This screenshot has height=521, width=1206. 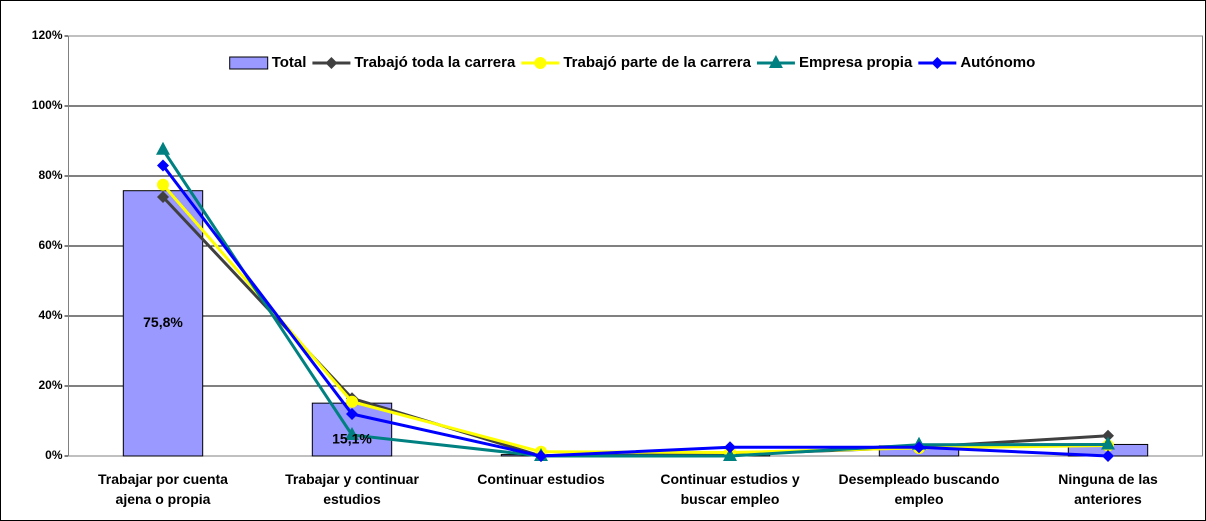 I want to click on x-tick-label: Continuar estudios y buscar empleo, so click(x=729, y=489).